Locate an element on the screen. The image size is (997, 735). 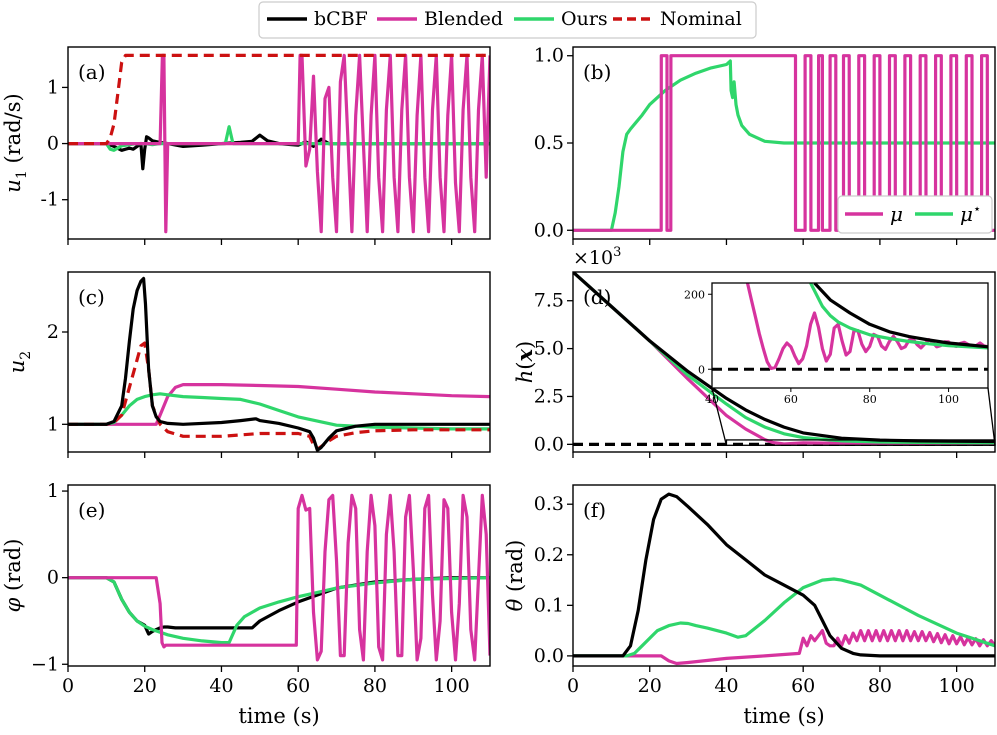
y-axis-label: u2 is located at coordinates (19, 362).